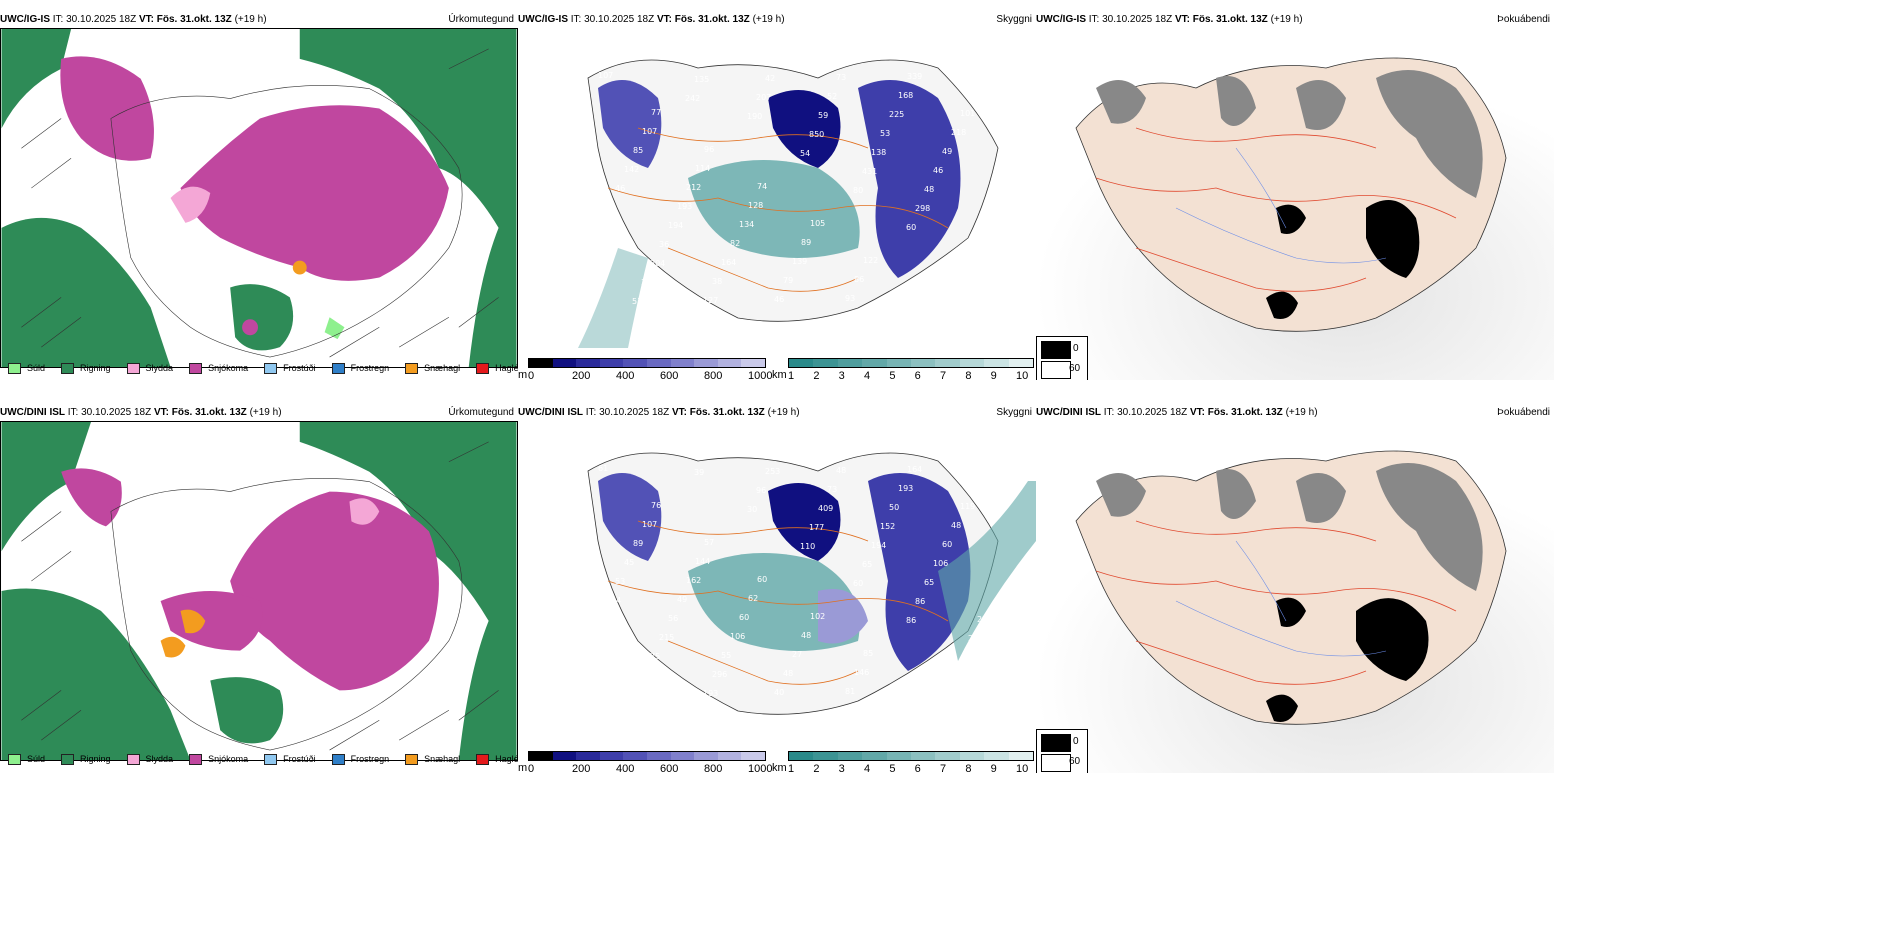 The image size is (1900, 950). Describe the element at coordinates (1523, 412) in the screenshot. I see `panel-title: Þokuábendi` at that location.